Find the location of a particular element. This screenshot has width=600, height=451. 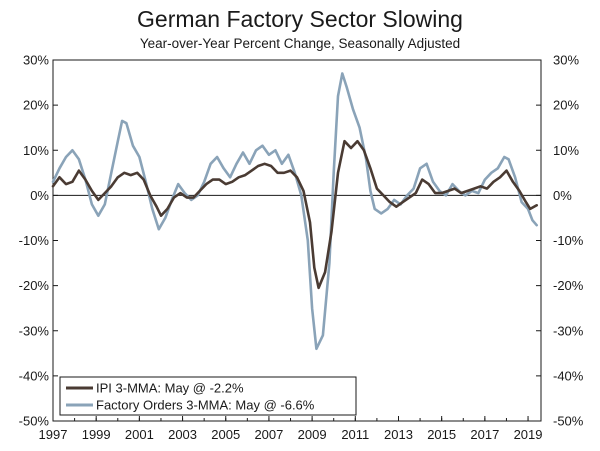

y-tick-label-right: -10% is located at coordinates (568, 240).